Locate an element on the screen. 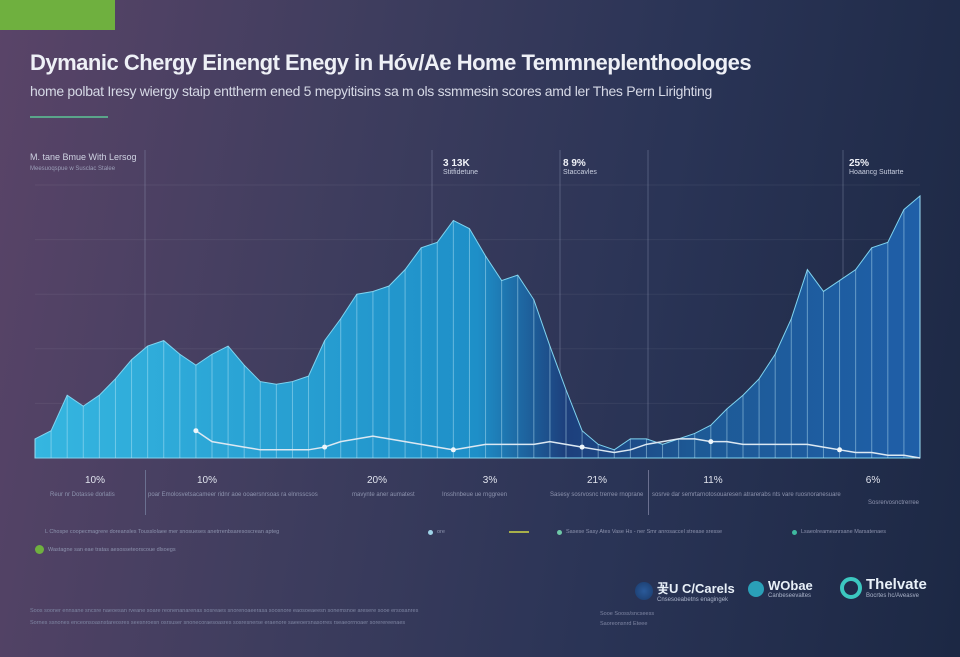 Image resolution: width=960 pixels, height=657 pixels. logo-name: 꽃U C/Carels Cnsesoeabetns enagingek is located at coordinates (696, 592).